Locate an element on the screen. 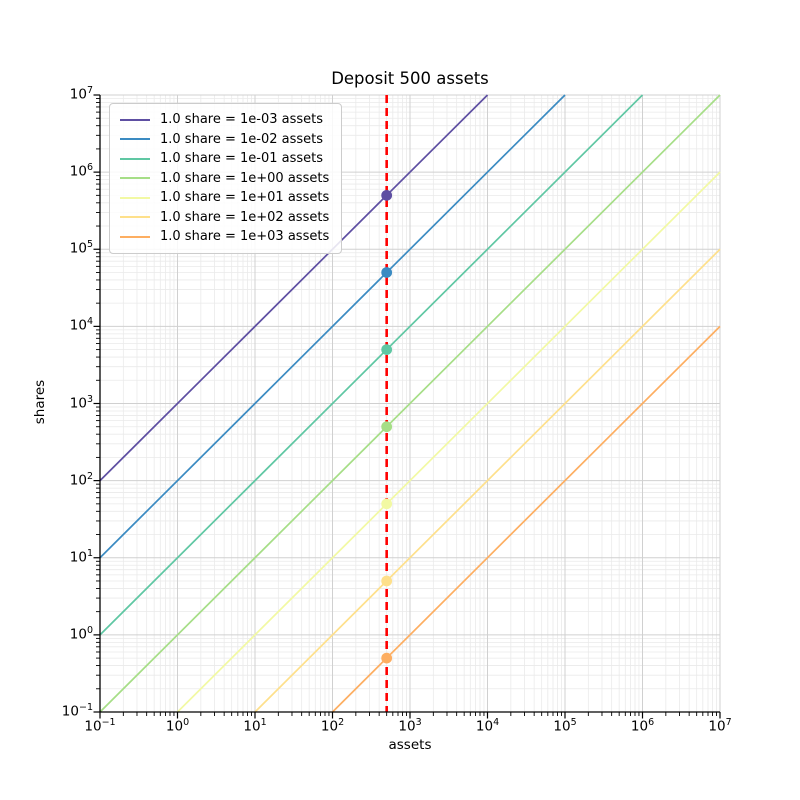  y-tick-label: 10⁴ is located at coordinates (81, 325).